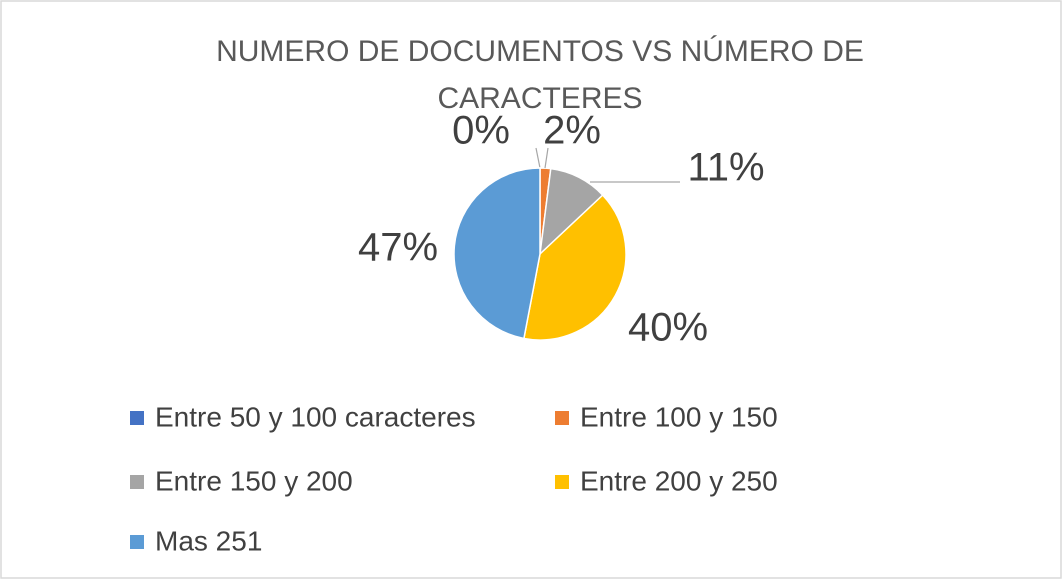 The height and width of the screenshot is (580, 1063). Describe the element at coordinates (254, 480) in the screenshot. I see `legend-label: Entre 150 y 200` at that location.